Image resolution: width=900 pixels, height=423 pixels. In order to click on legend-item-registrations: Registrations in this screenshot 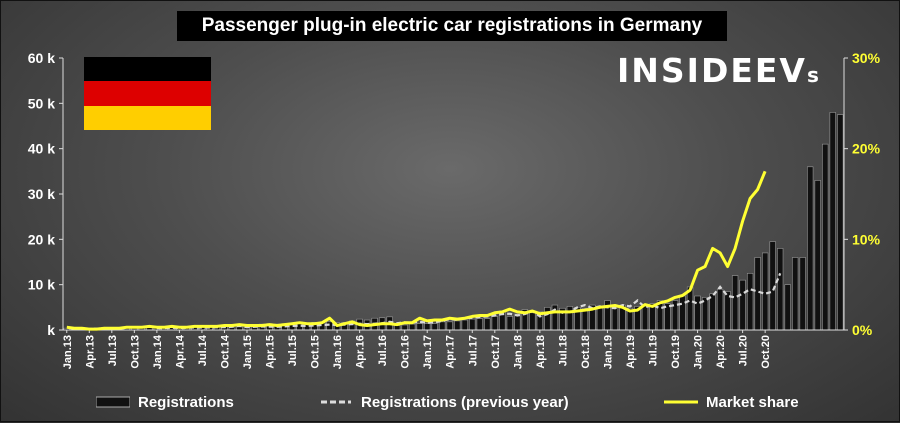, I will do `click(165, 402)`.